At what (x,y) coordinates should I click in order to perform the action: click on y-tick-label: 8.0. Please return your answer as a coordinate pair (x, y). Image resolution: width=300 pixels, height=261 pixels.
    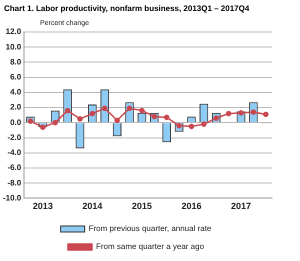
    Looking at the image, I should click on (16, 61).